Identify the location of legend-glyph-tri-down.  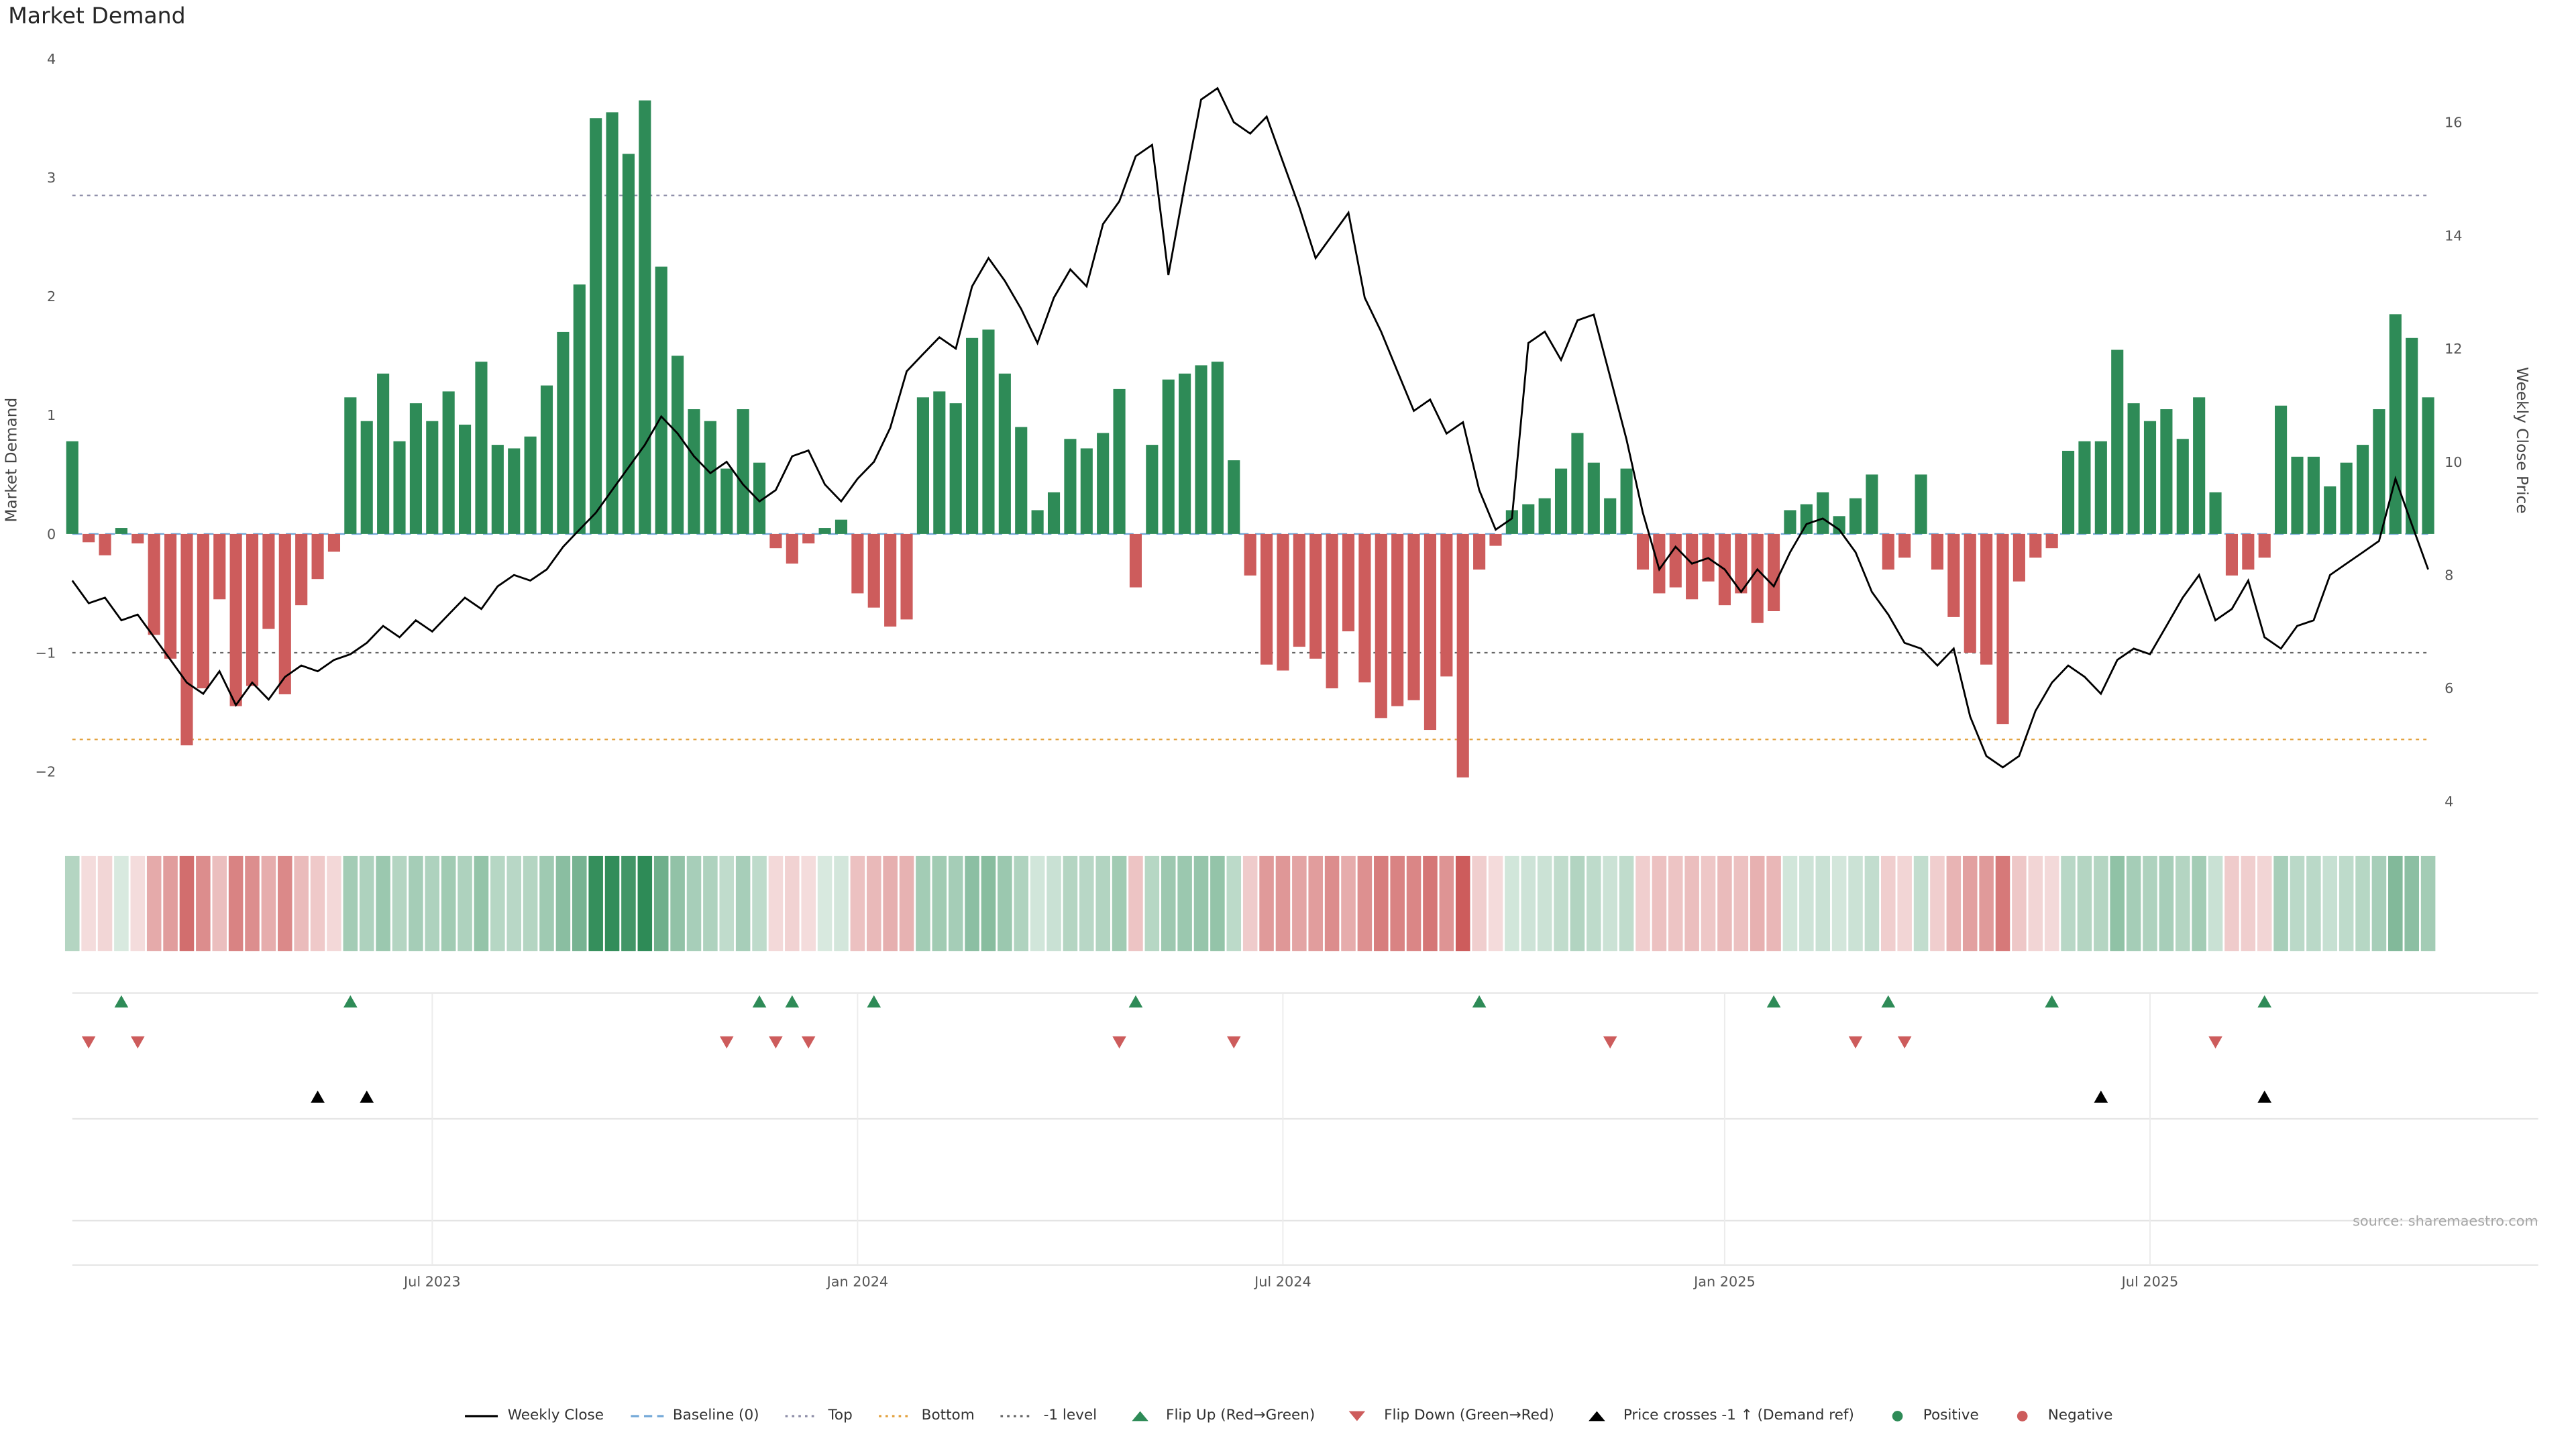
(1357, 1416).